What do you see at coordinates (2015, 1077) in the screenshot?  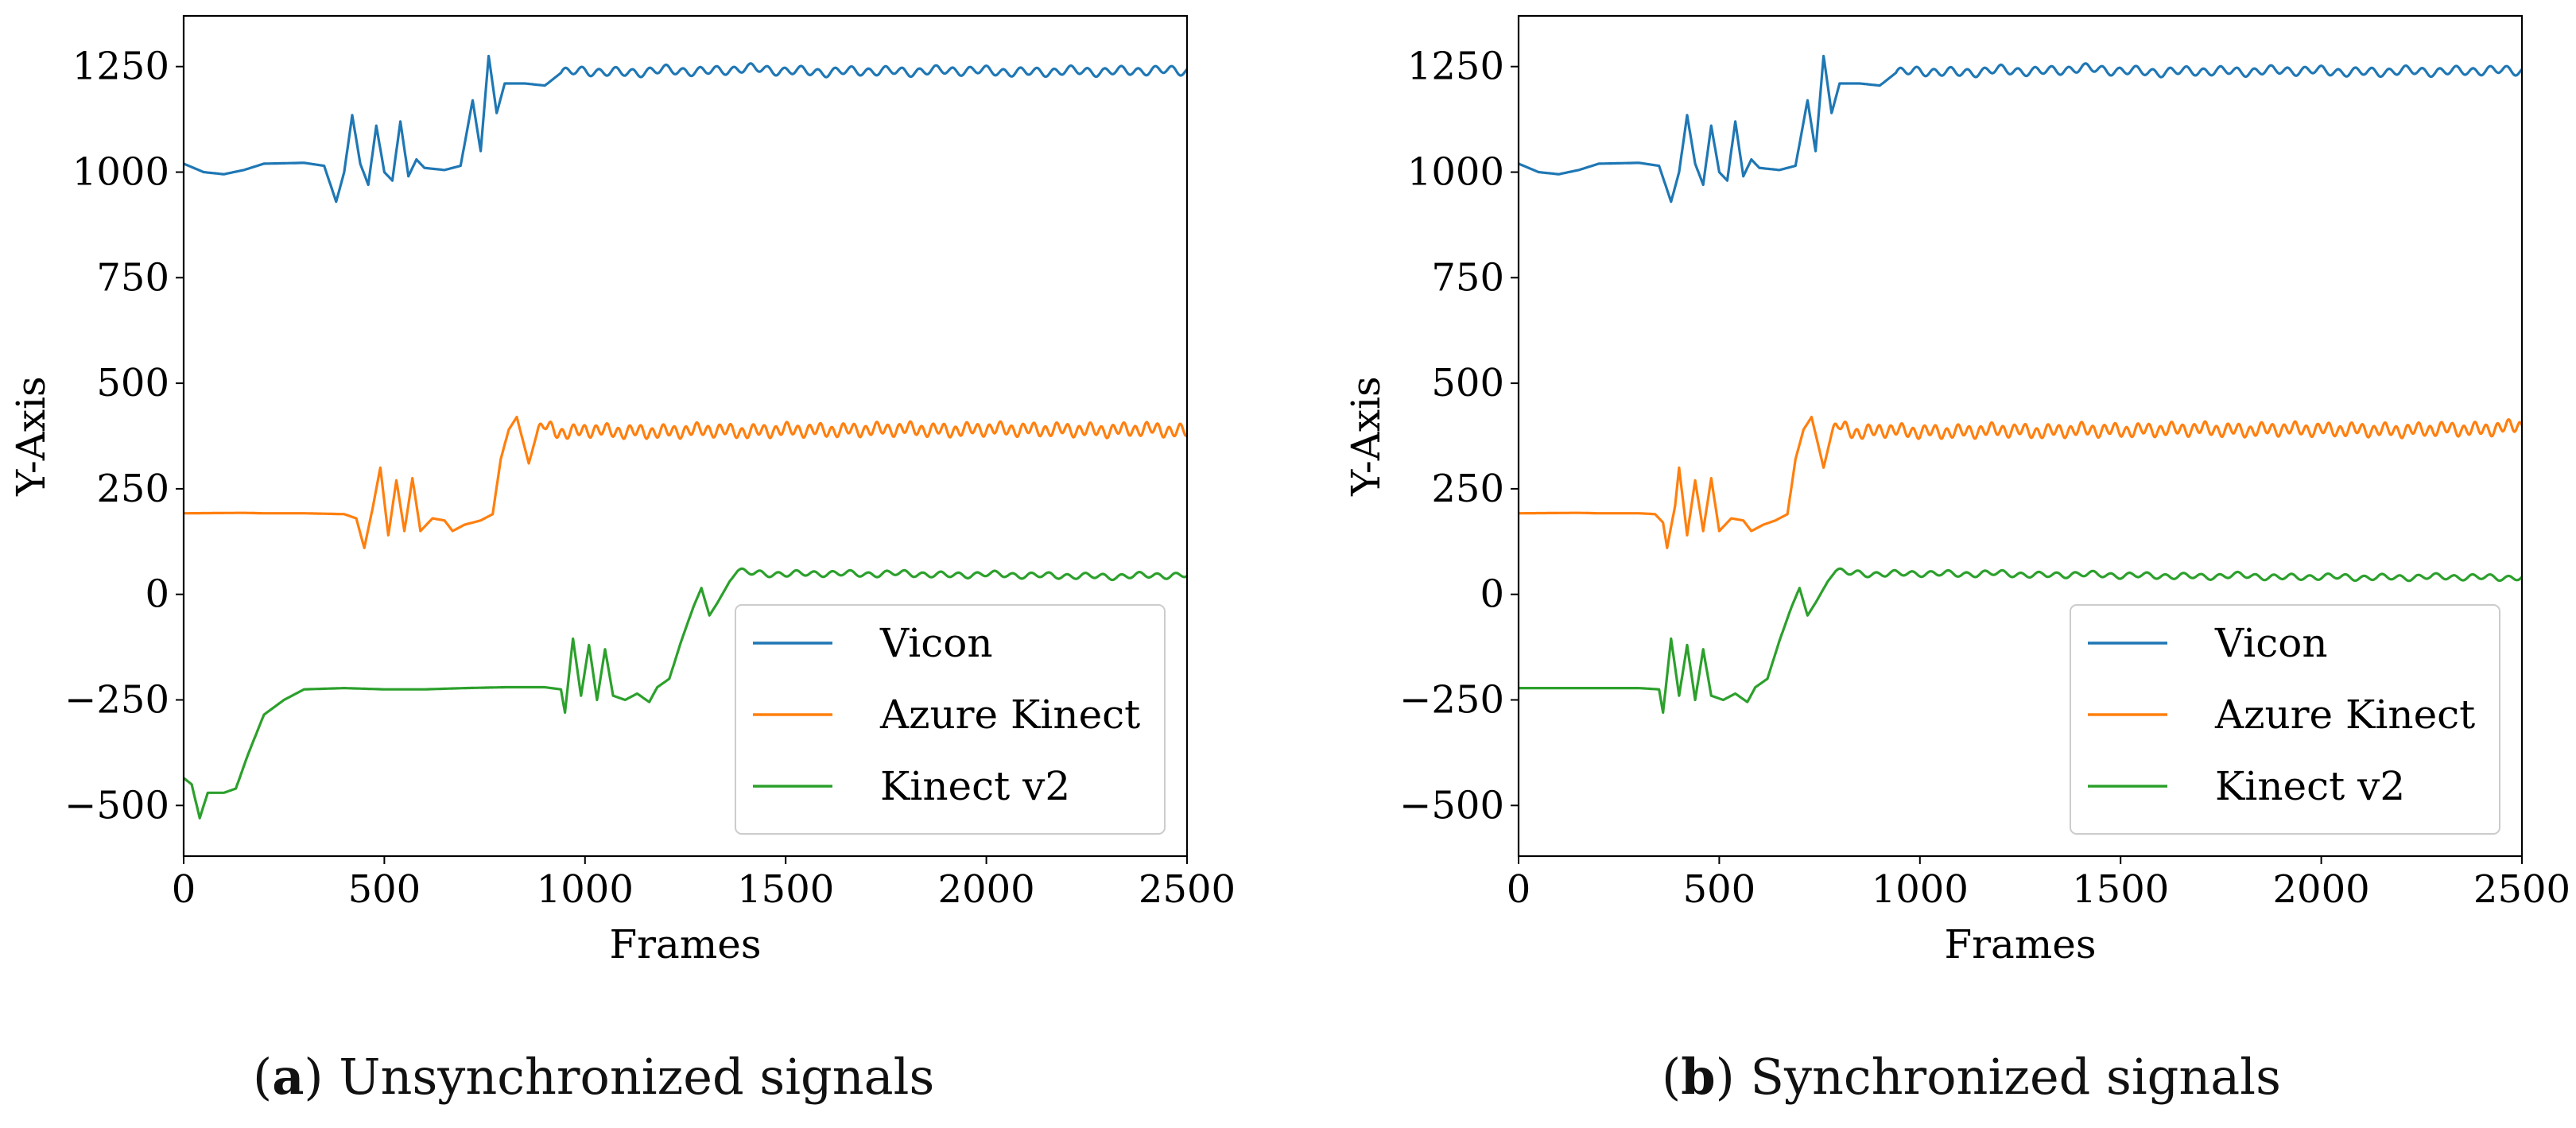 I see `caption-b-text: Synchronized signals` at bounding box center [2015, 1077].